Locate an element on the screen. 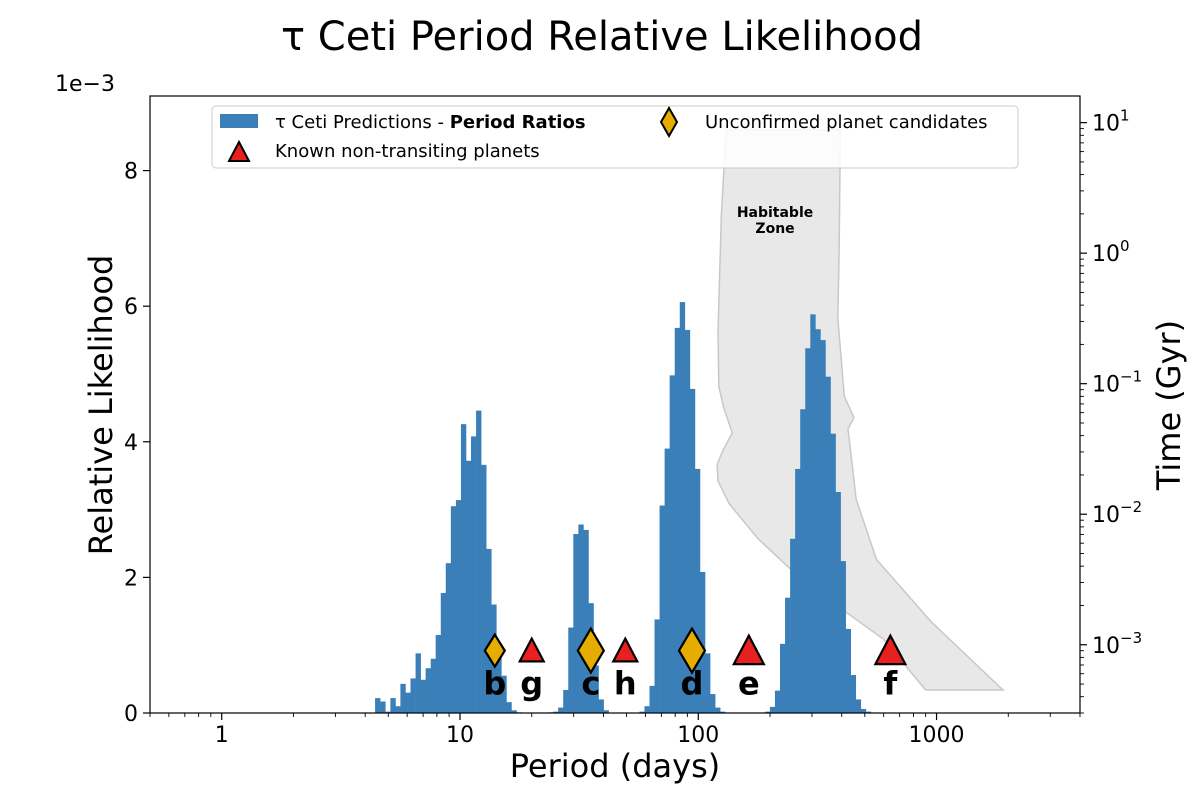 The image size is (1200, 800). planet-label: f is located at coordinates (890, 683).